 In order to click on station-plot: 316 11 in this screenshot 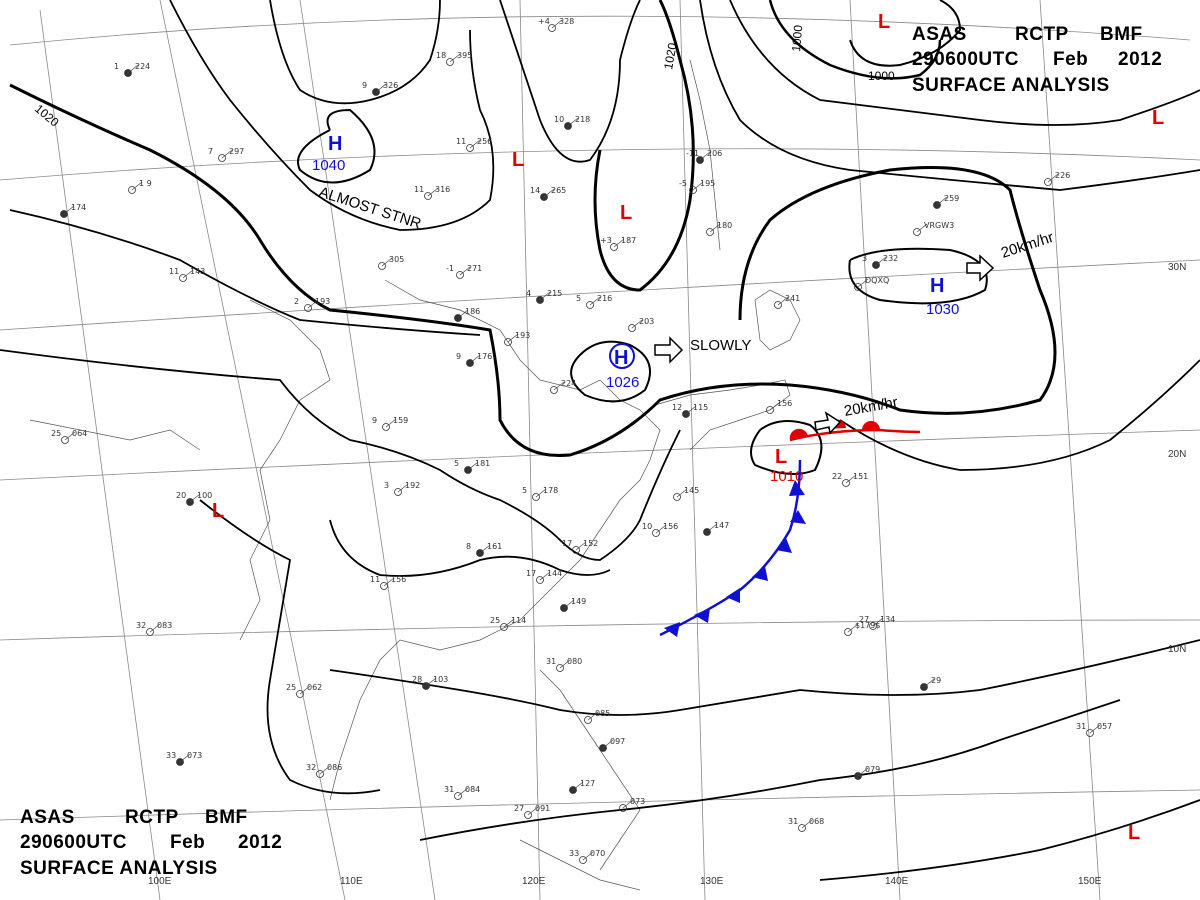, I will do `click(432, 192)`.